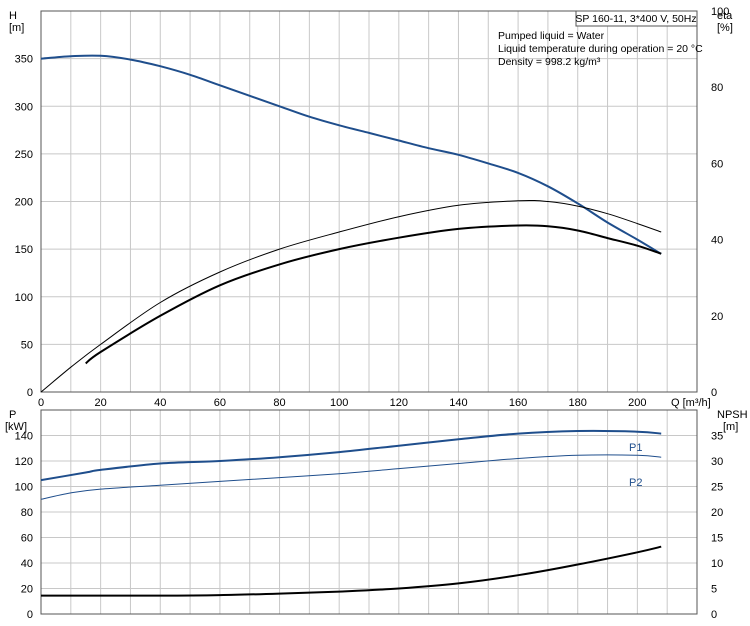 Image resolution: width=750 pixels, height=626 pixels. Describe the element at coordinates (717, 513) in the screenshot. I see `npsh-tick-label: 20` at that location.